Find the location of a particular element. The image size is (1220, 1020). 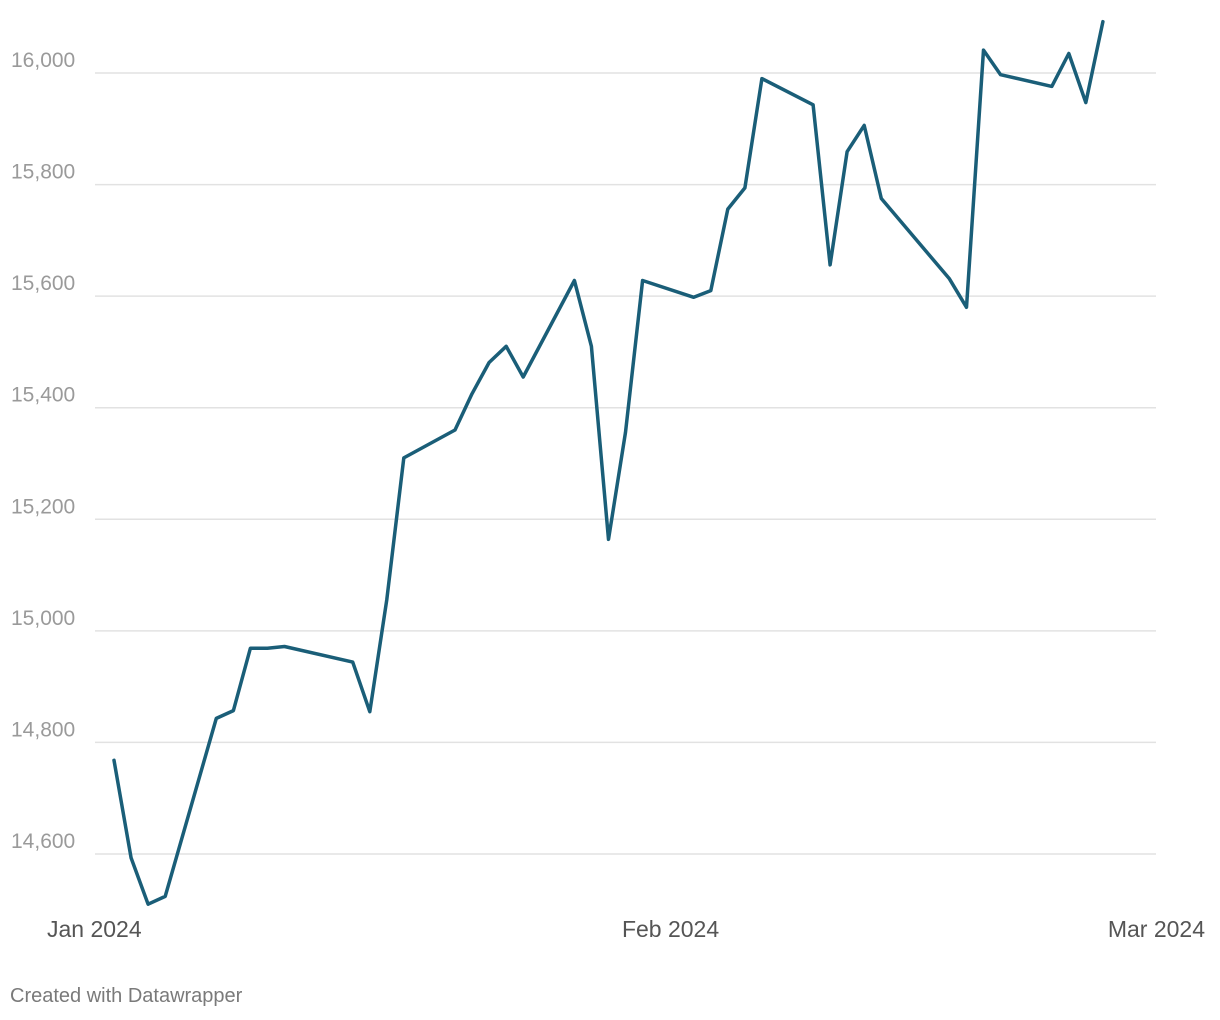

y-tick-label: 14,800 is located at coordinates (43, 729).